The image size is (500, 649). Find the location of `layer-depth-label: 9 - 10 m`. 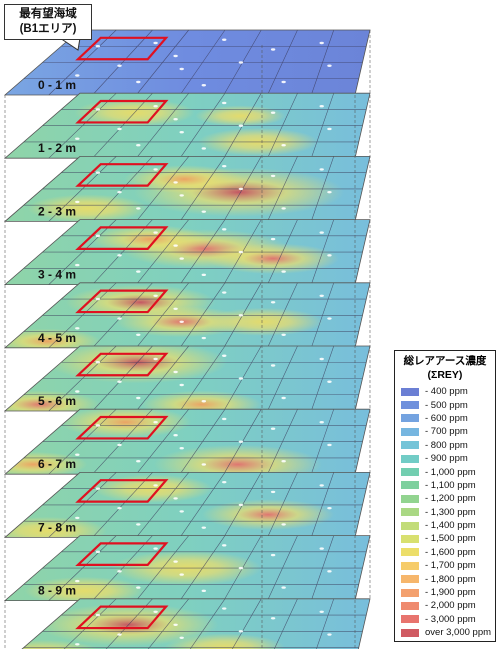

layer-depth-label: 9 - 10 m is located at coordinates (60, 648).